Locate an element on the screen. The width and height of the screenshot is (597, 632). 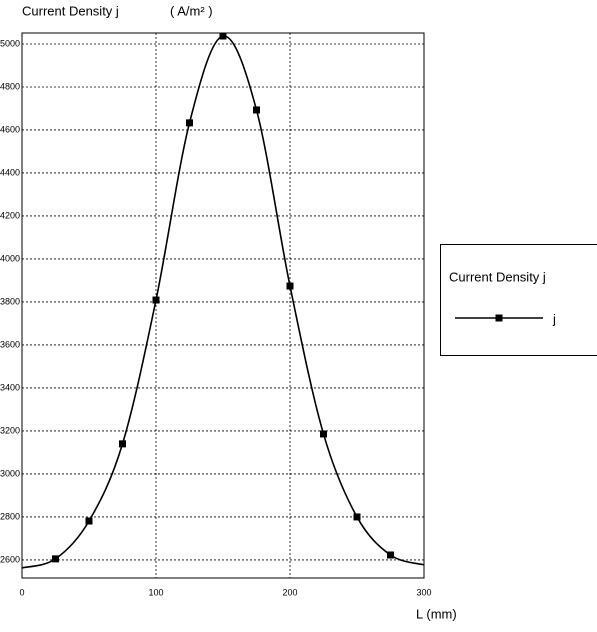
x-tick-label: 0 is located at coordinates (21, 592).